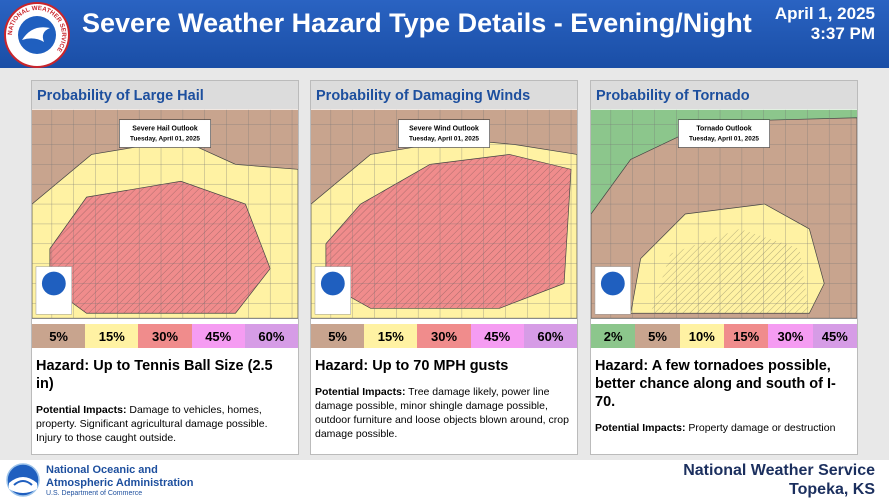 The width and height of the screenshot is (889, 500). I want to click on hazard: Hazard: Up to Tennis Ball Size (2.5 in), so click(165, 375).